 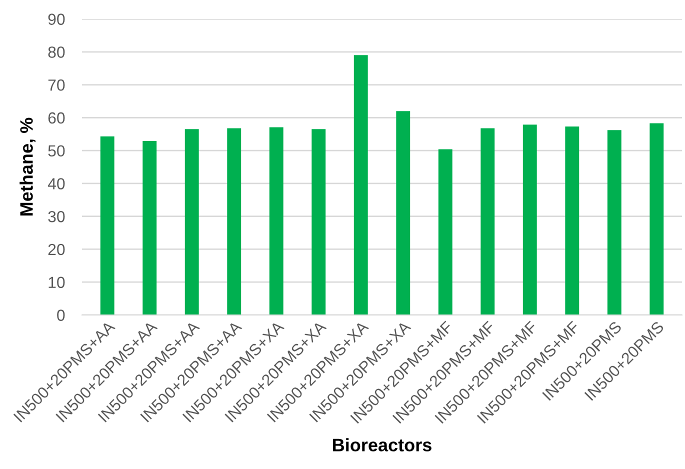 What do you see at coordinates (56, 216) in the screenshot?
I see `y-tick-label: 30` at bounding box center [56, 216].